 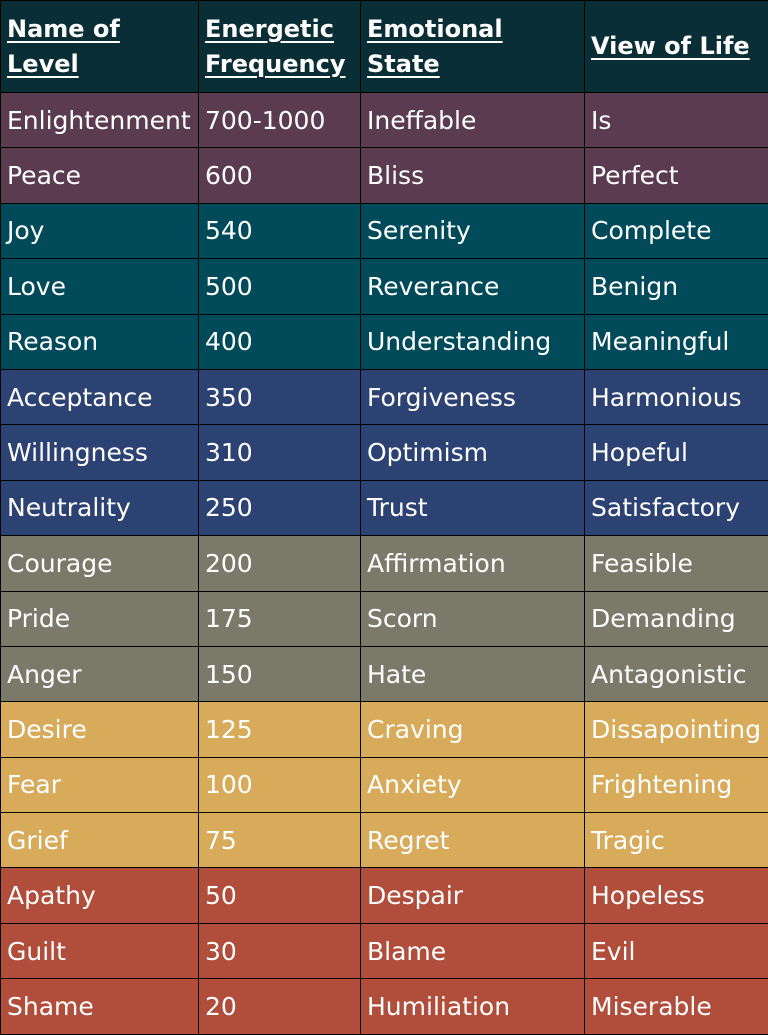 What do you see at coordinates (280, 175) in the screenshot?
I see `frequency-cell: 600` at bounding box center [280, 175].